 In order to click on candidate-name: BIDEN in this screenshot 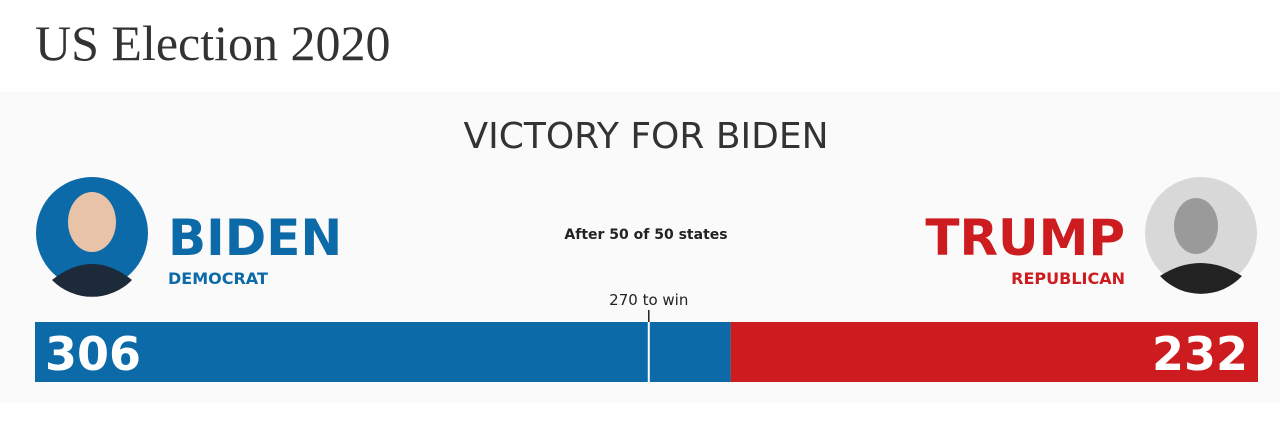, I will do `click(255, 238)`.